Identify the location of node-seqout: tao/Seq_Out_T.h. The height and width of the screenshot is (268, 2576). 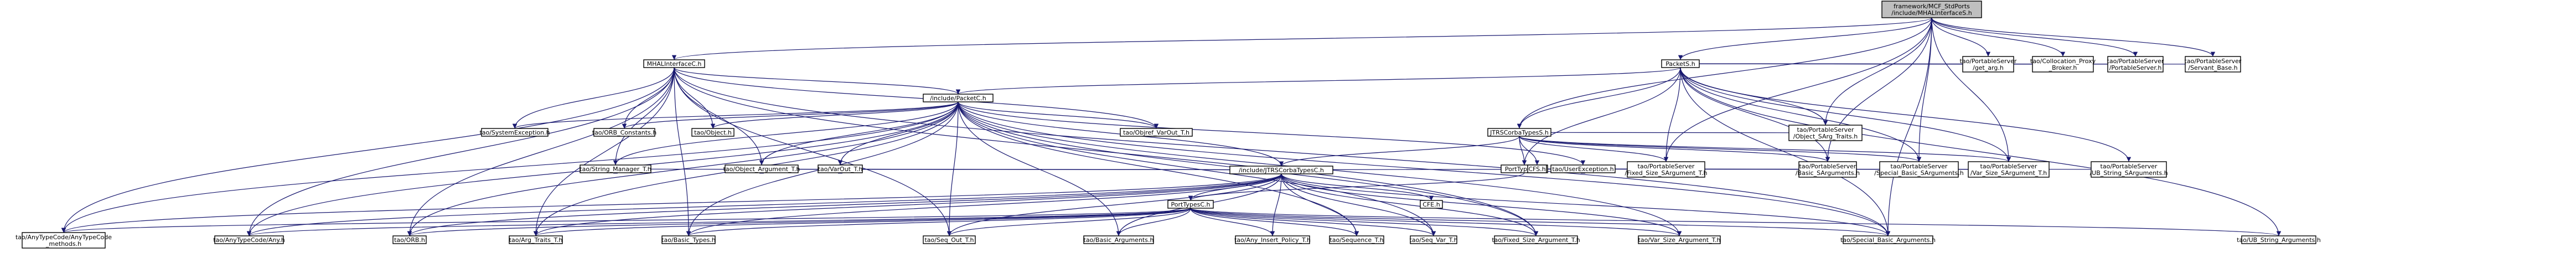
(949, 240).